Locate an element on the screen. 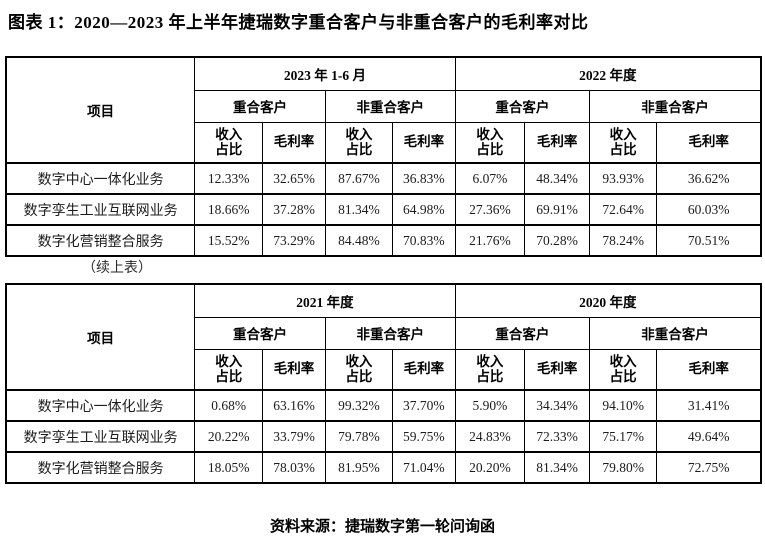 Image resolution: width=765 pixels, height=551 pixels. value-cell: 18.05% is located at coordinates (229, 467).